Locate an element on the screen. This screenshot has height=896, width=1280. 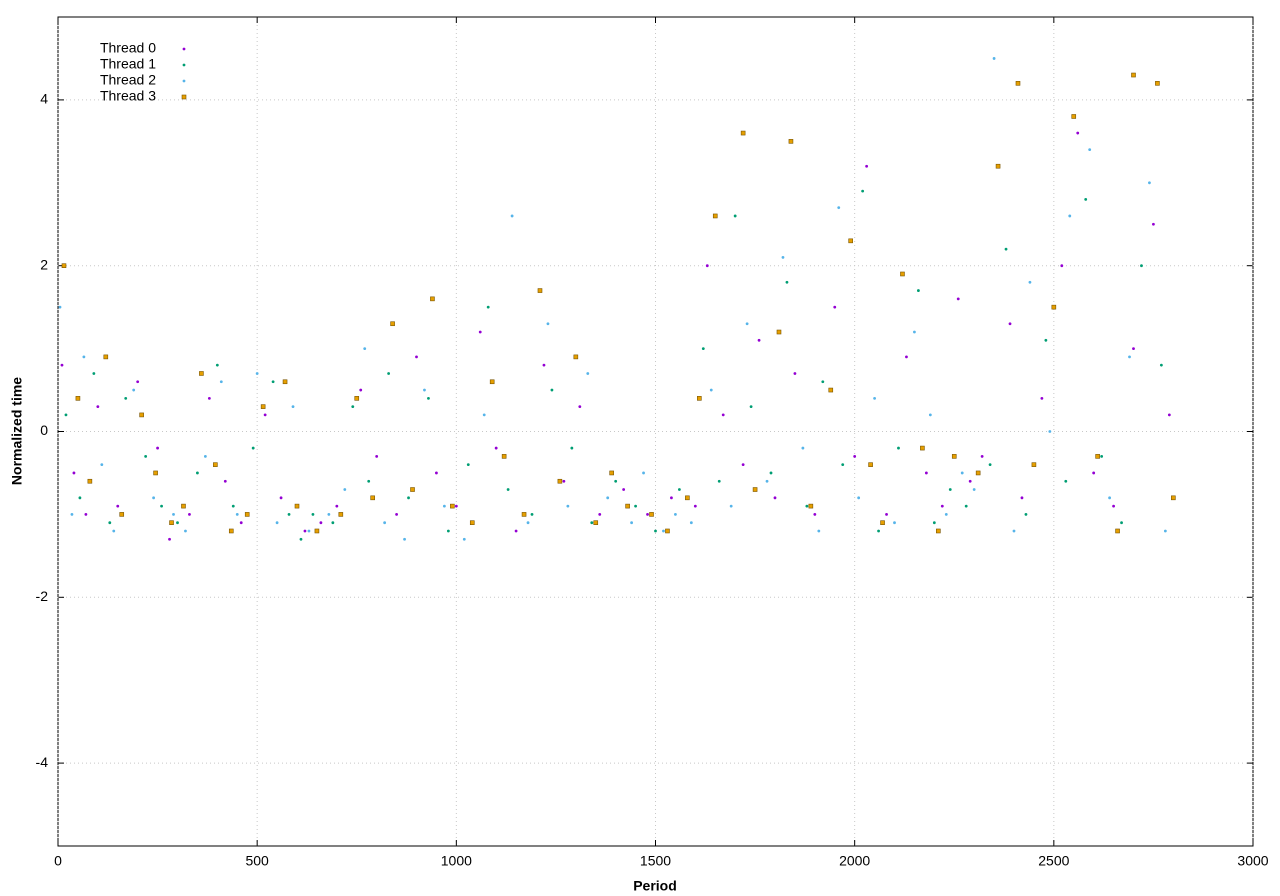
legend-label: Thread 3 is located at coordinates (128, 96).